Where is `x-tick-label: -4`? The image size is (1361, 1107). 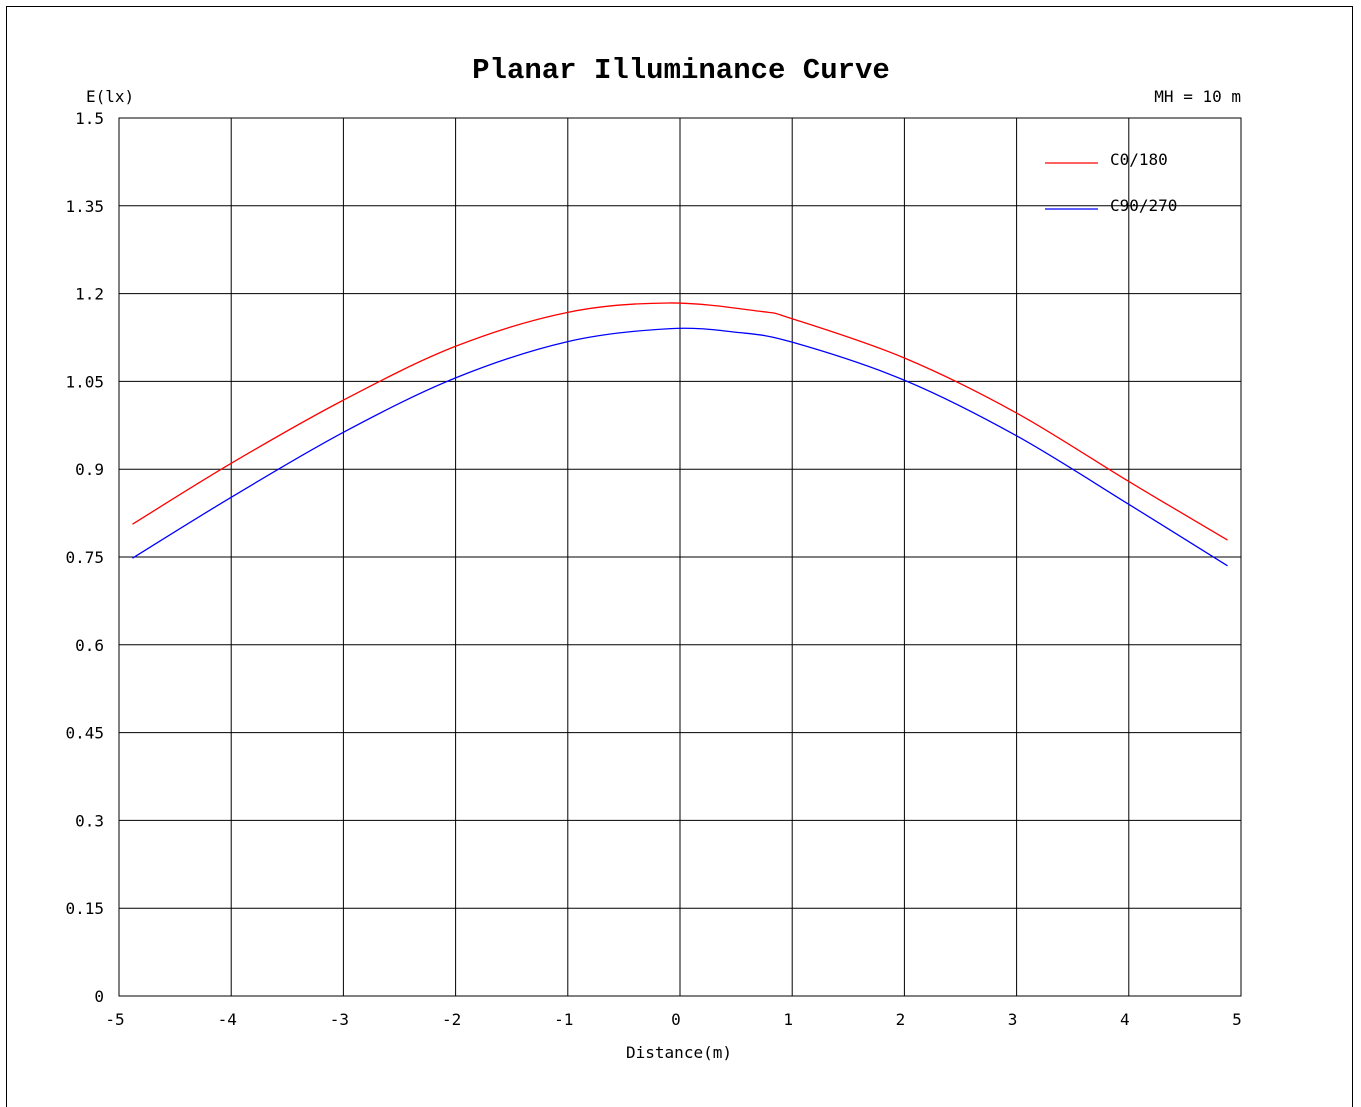 x-tick-label: -4 is located at coordinates (227, 1019).